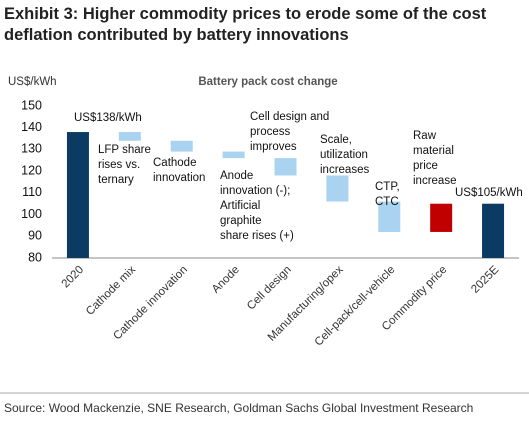 The image size is (529, 425). I want to click on y-tick-label: 90, so click(35, 236).